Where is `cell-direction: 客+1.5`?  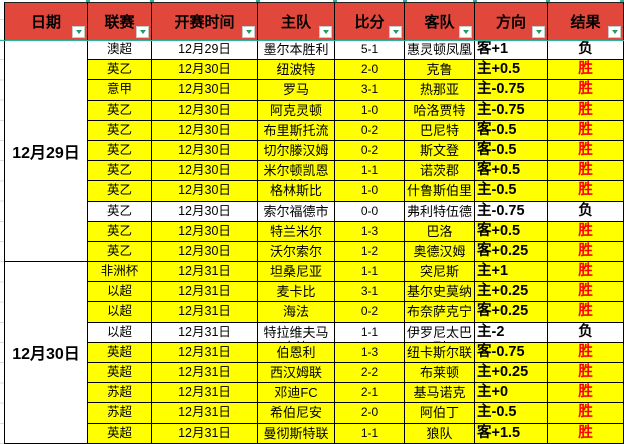
cell-direction: 客+1.5 is located at coordinates (511, 433).